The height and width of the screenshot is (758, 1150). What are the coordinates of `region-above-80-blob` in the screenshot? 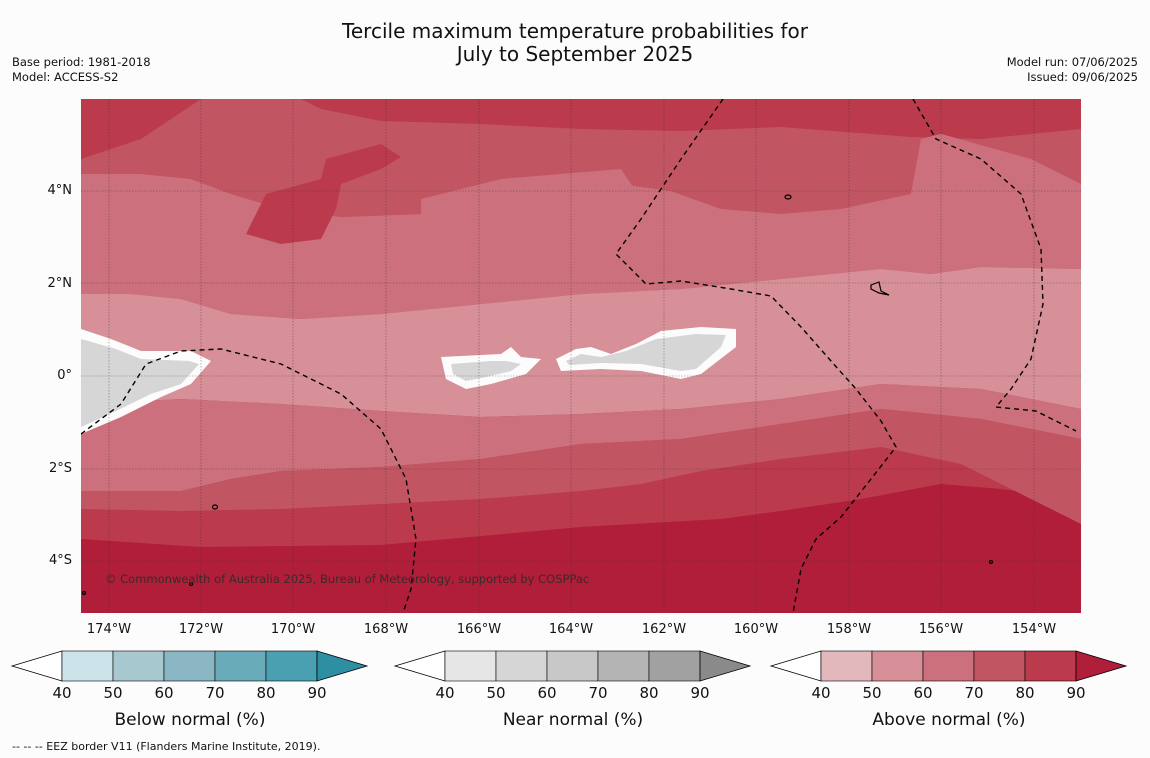 It's located at (323, 194).